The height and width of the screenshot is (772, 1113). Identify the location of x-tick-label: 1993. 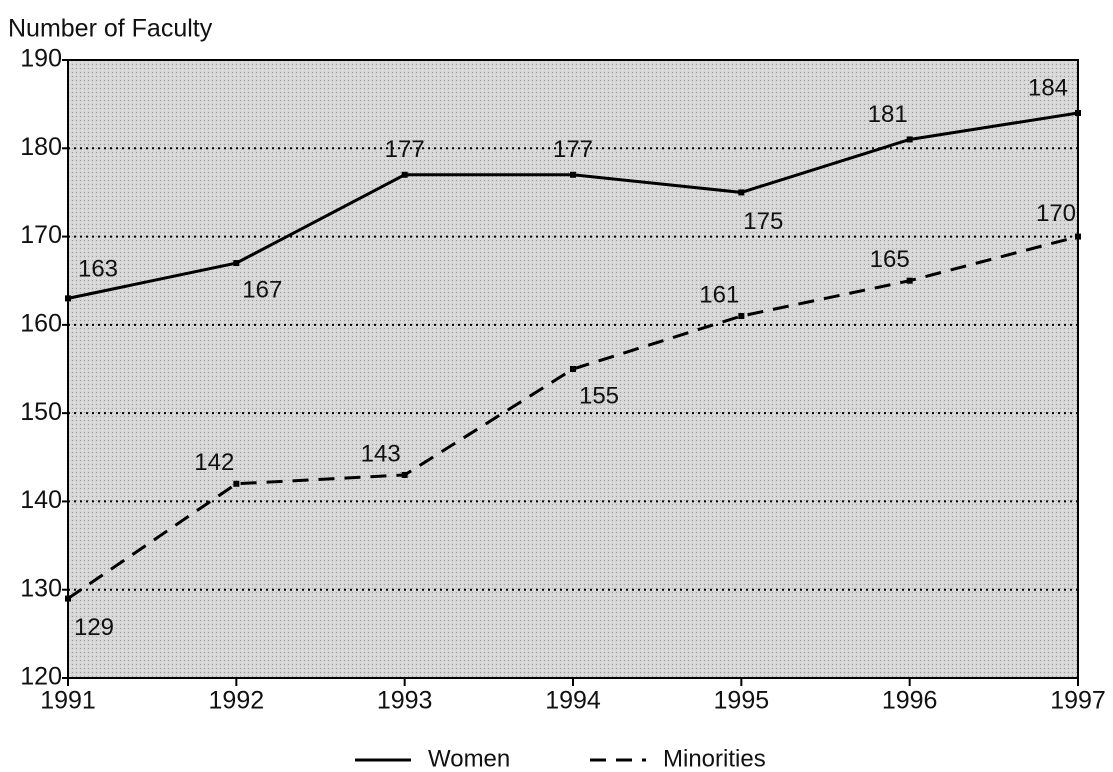
(405, 701).